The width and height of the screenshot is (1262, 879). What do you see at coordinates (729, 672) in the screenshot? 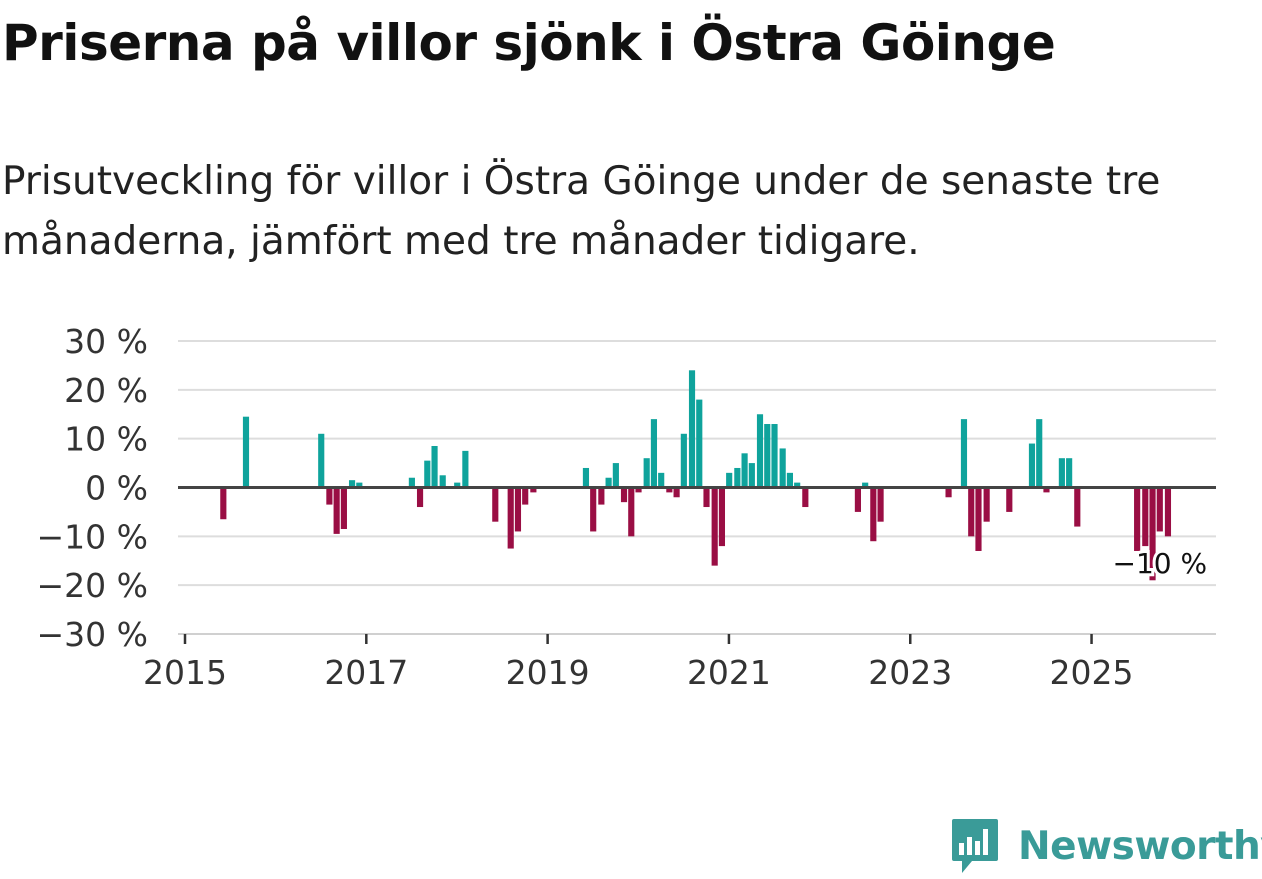
I see `x-tick-label: 2021` at bounding box center [729, 672].